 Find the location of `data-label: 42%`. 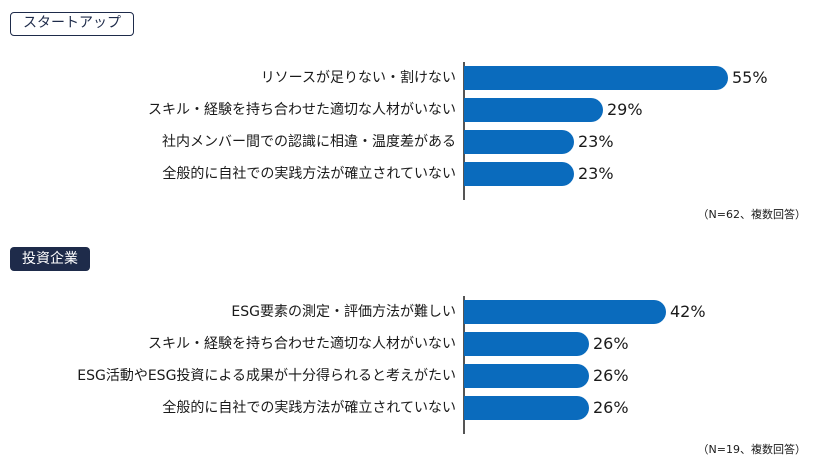

data-label: 42% is located at coordinates (688, 311).